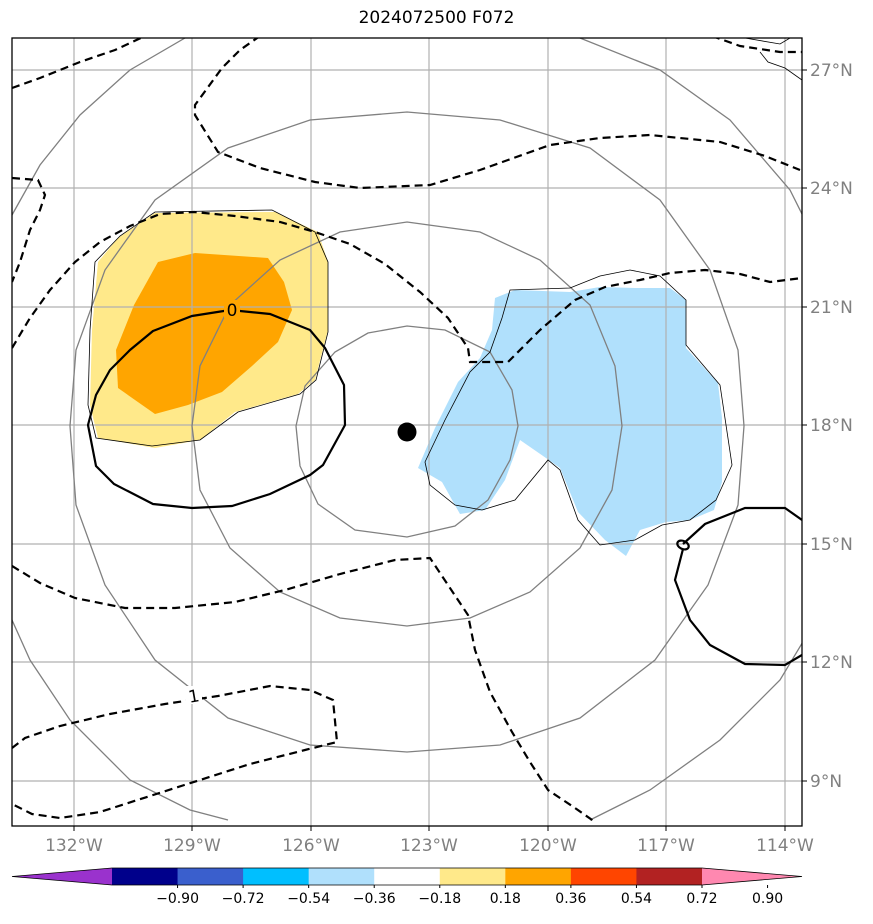 The width and height of the screenshot is (873, 924). Describe the element at coordinates (436, 18) in the screenshot. I see `plot-title: 2024072500 F072` at that location.